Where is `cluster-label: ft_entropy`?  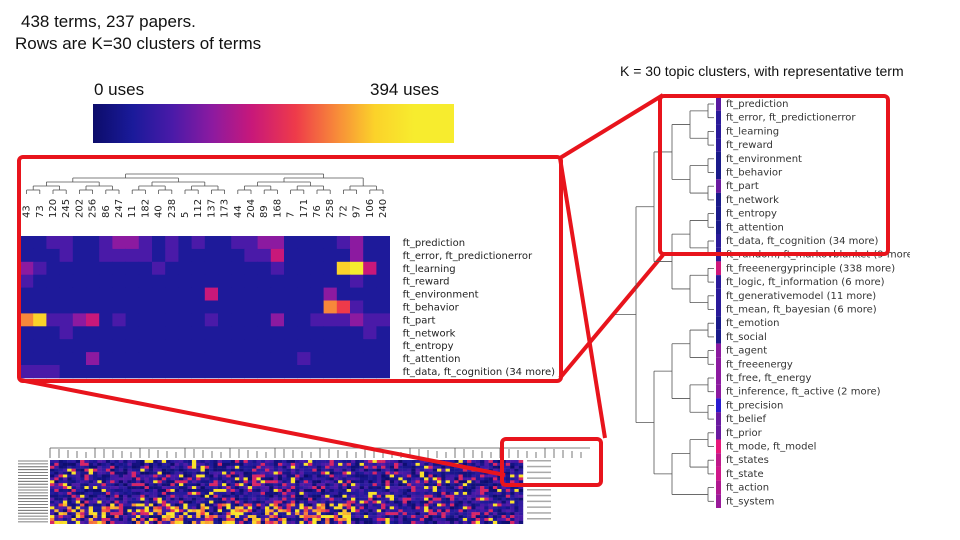
cluster-label: ft_entropy is located at coordinates (751, 214).